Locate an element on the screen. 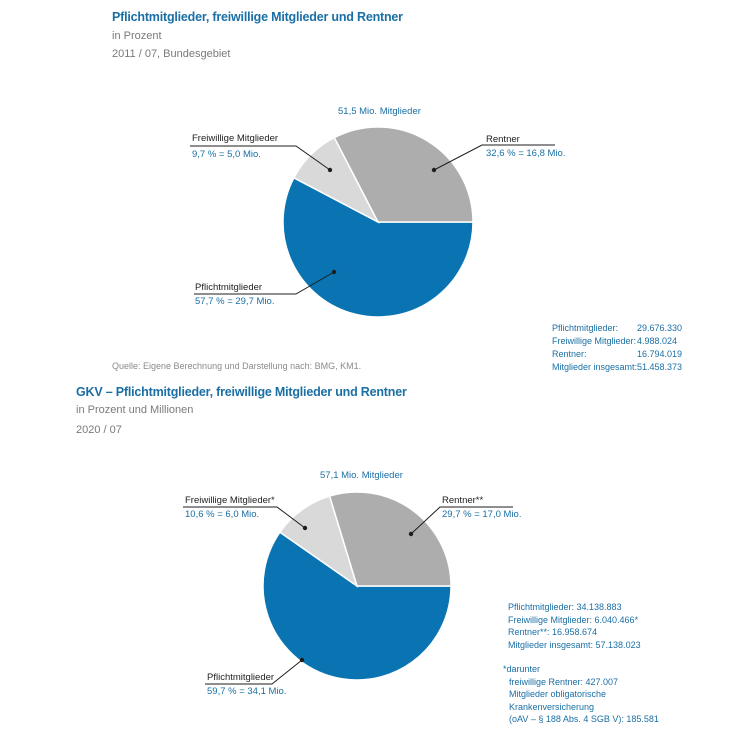 The height and width of the screenshot is (750, 750). chart2-stat-line: Freiwillige Mitglieder: 6.040.466* is located at coordinates (573, 619).